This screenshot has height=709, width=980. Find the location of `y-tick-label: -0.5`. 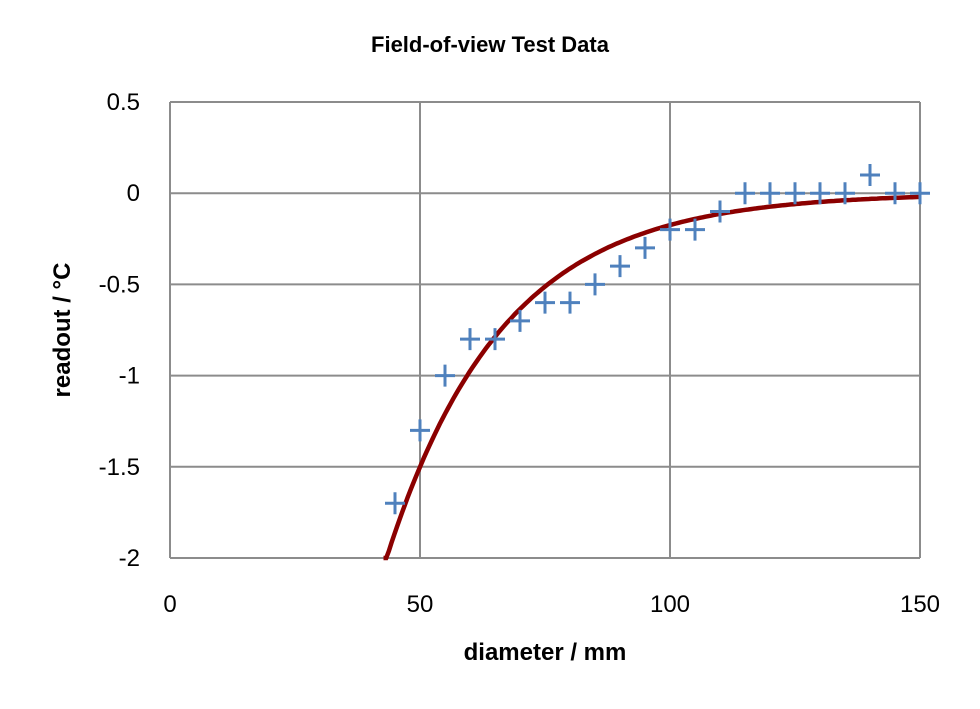

y-tick-label: -0.5 is located at coordinates (119, 284).